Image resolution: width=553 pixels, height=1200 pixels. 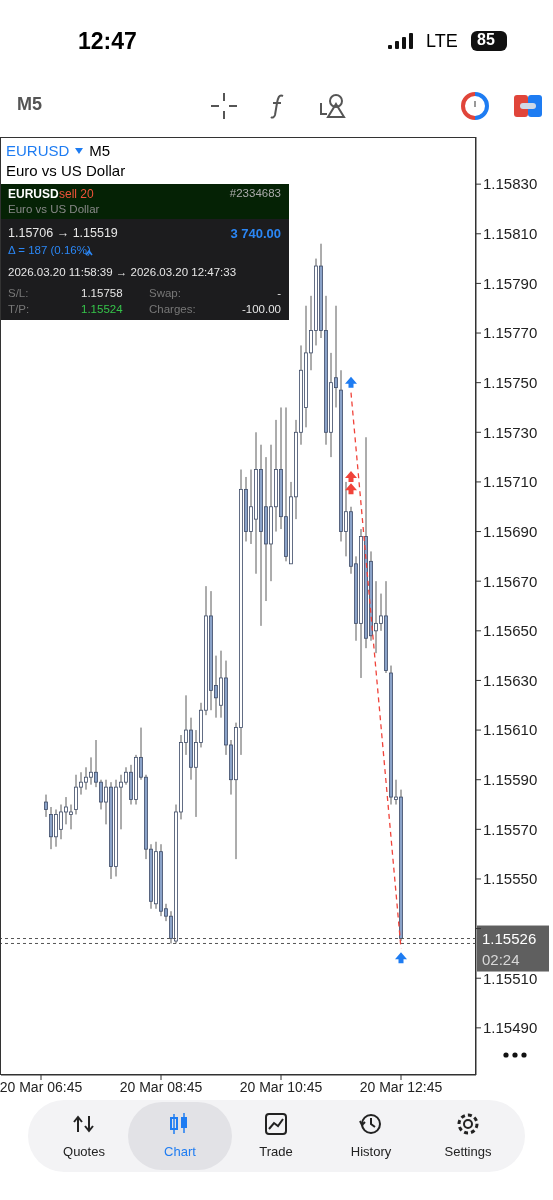 I want to click on annotation: M5, so click(x=100, y=150).